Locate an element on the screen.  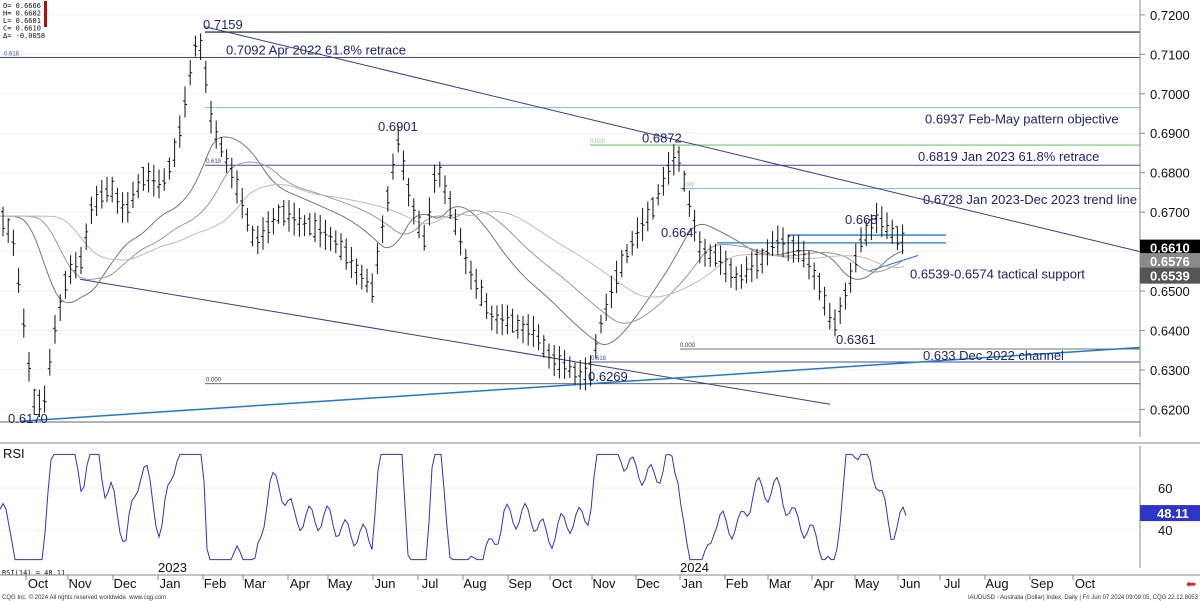
price-badge-label: 0.6576 is located at coordinates (1170, 261).